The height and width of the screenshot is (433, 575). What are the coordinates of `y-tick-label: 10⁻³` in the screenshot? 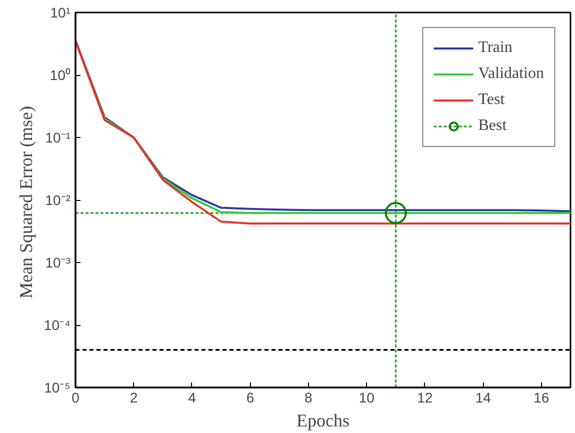 It's located at (58, 262).